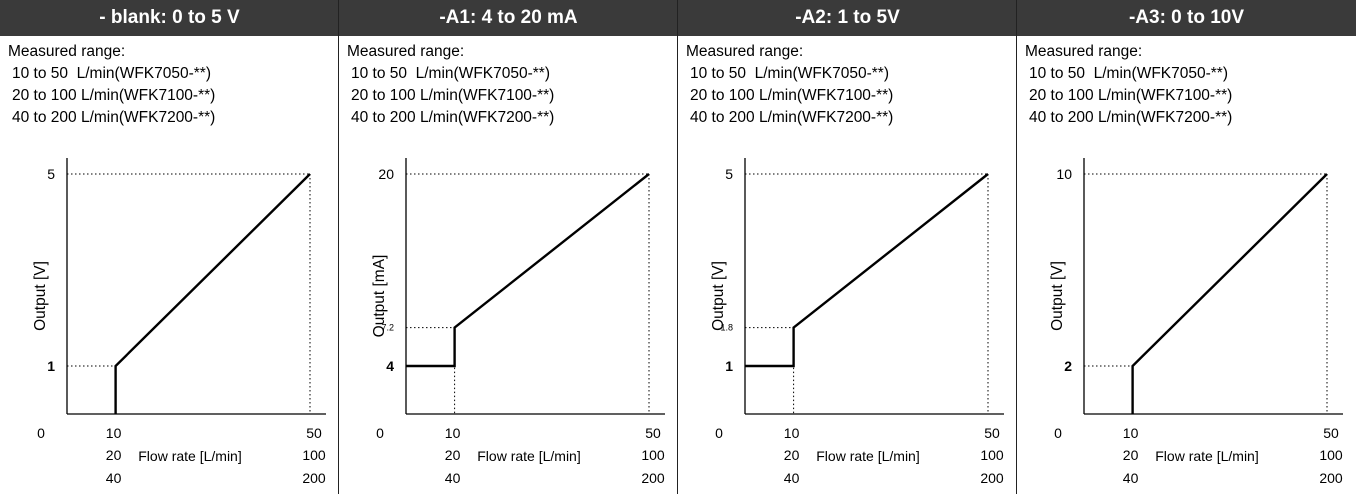  What do you see at coordinates (386, 174) in the screenshot?
I see `y-tick-label-top: 20` at bounding box center [386, 174].